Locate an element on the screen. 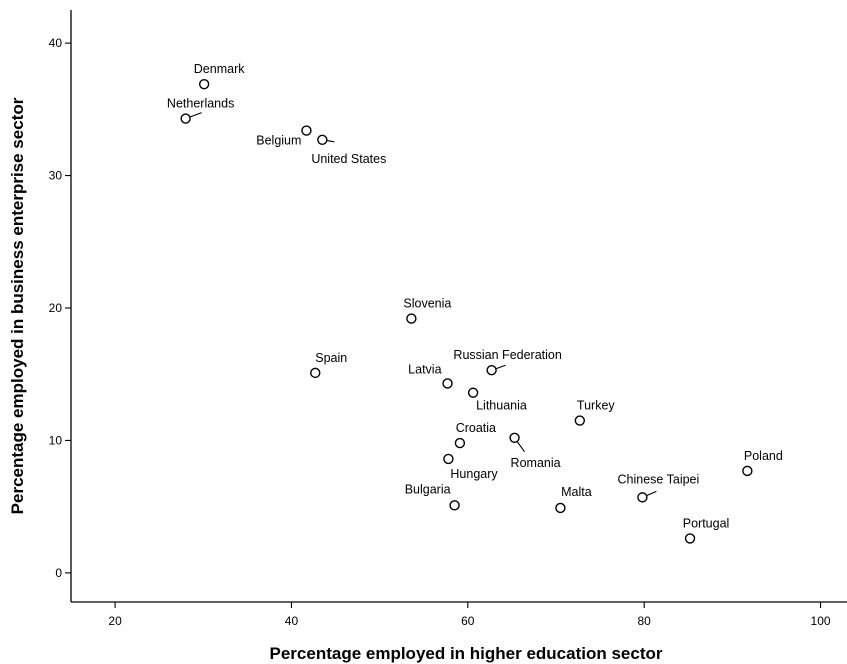  point-label-latvia: Latvia is located at coordinates (424, 369).